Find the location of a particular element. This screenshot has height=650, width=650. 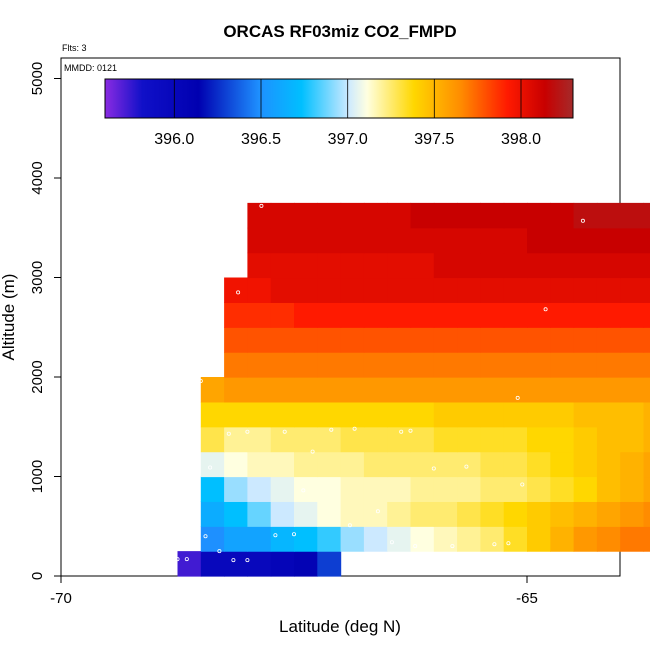

flights-note: Flts: 3 is located at coordinates (74, 48).